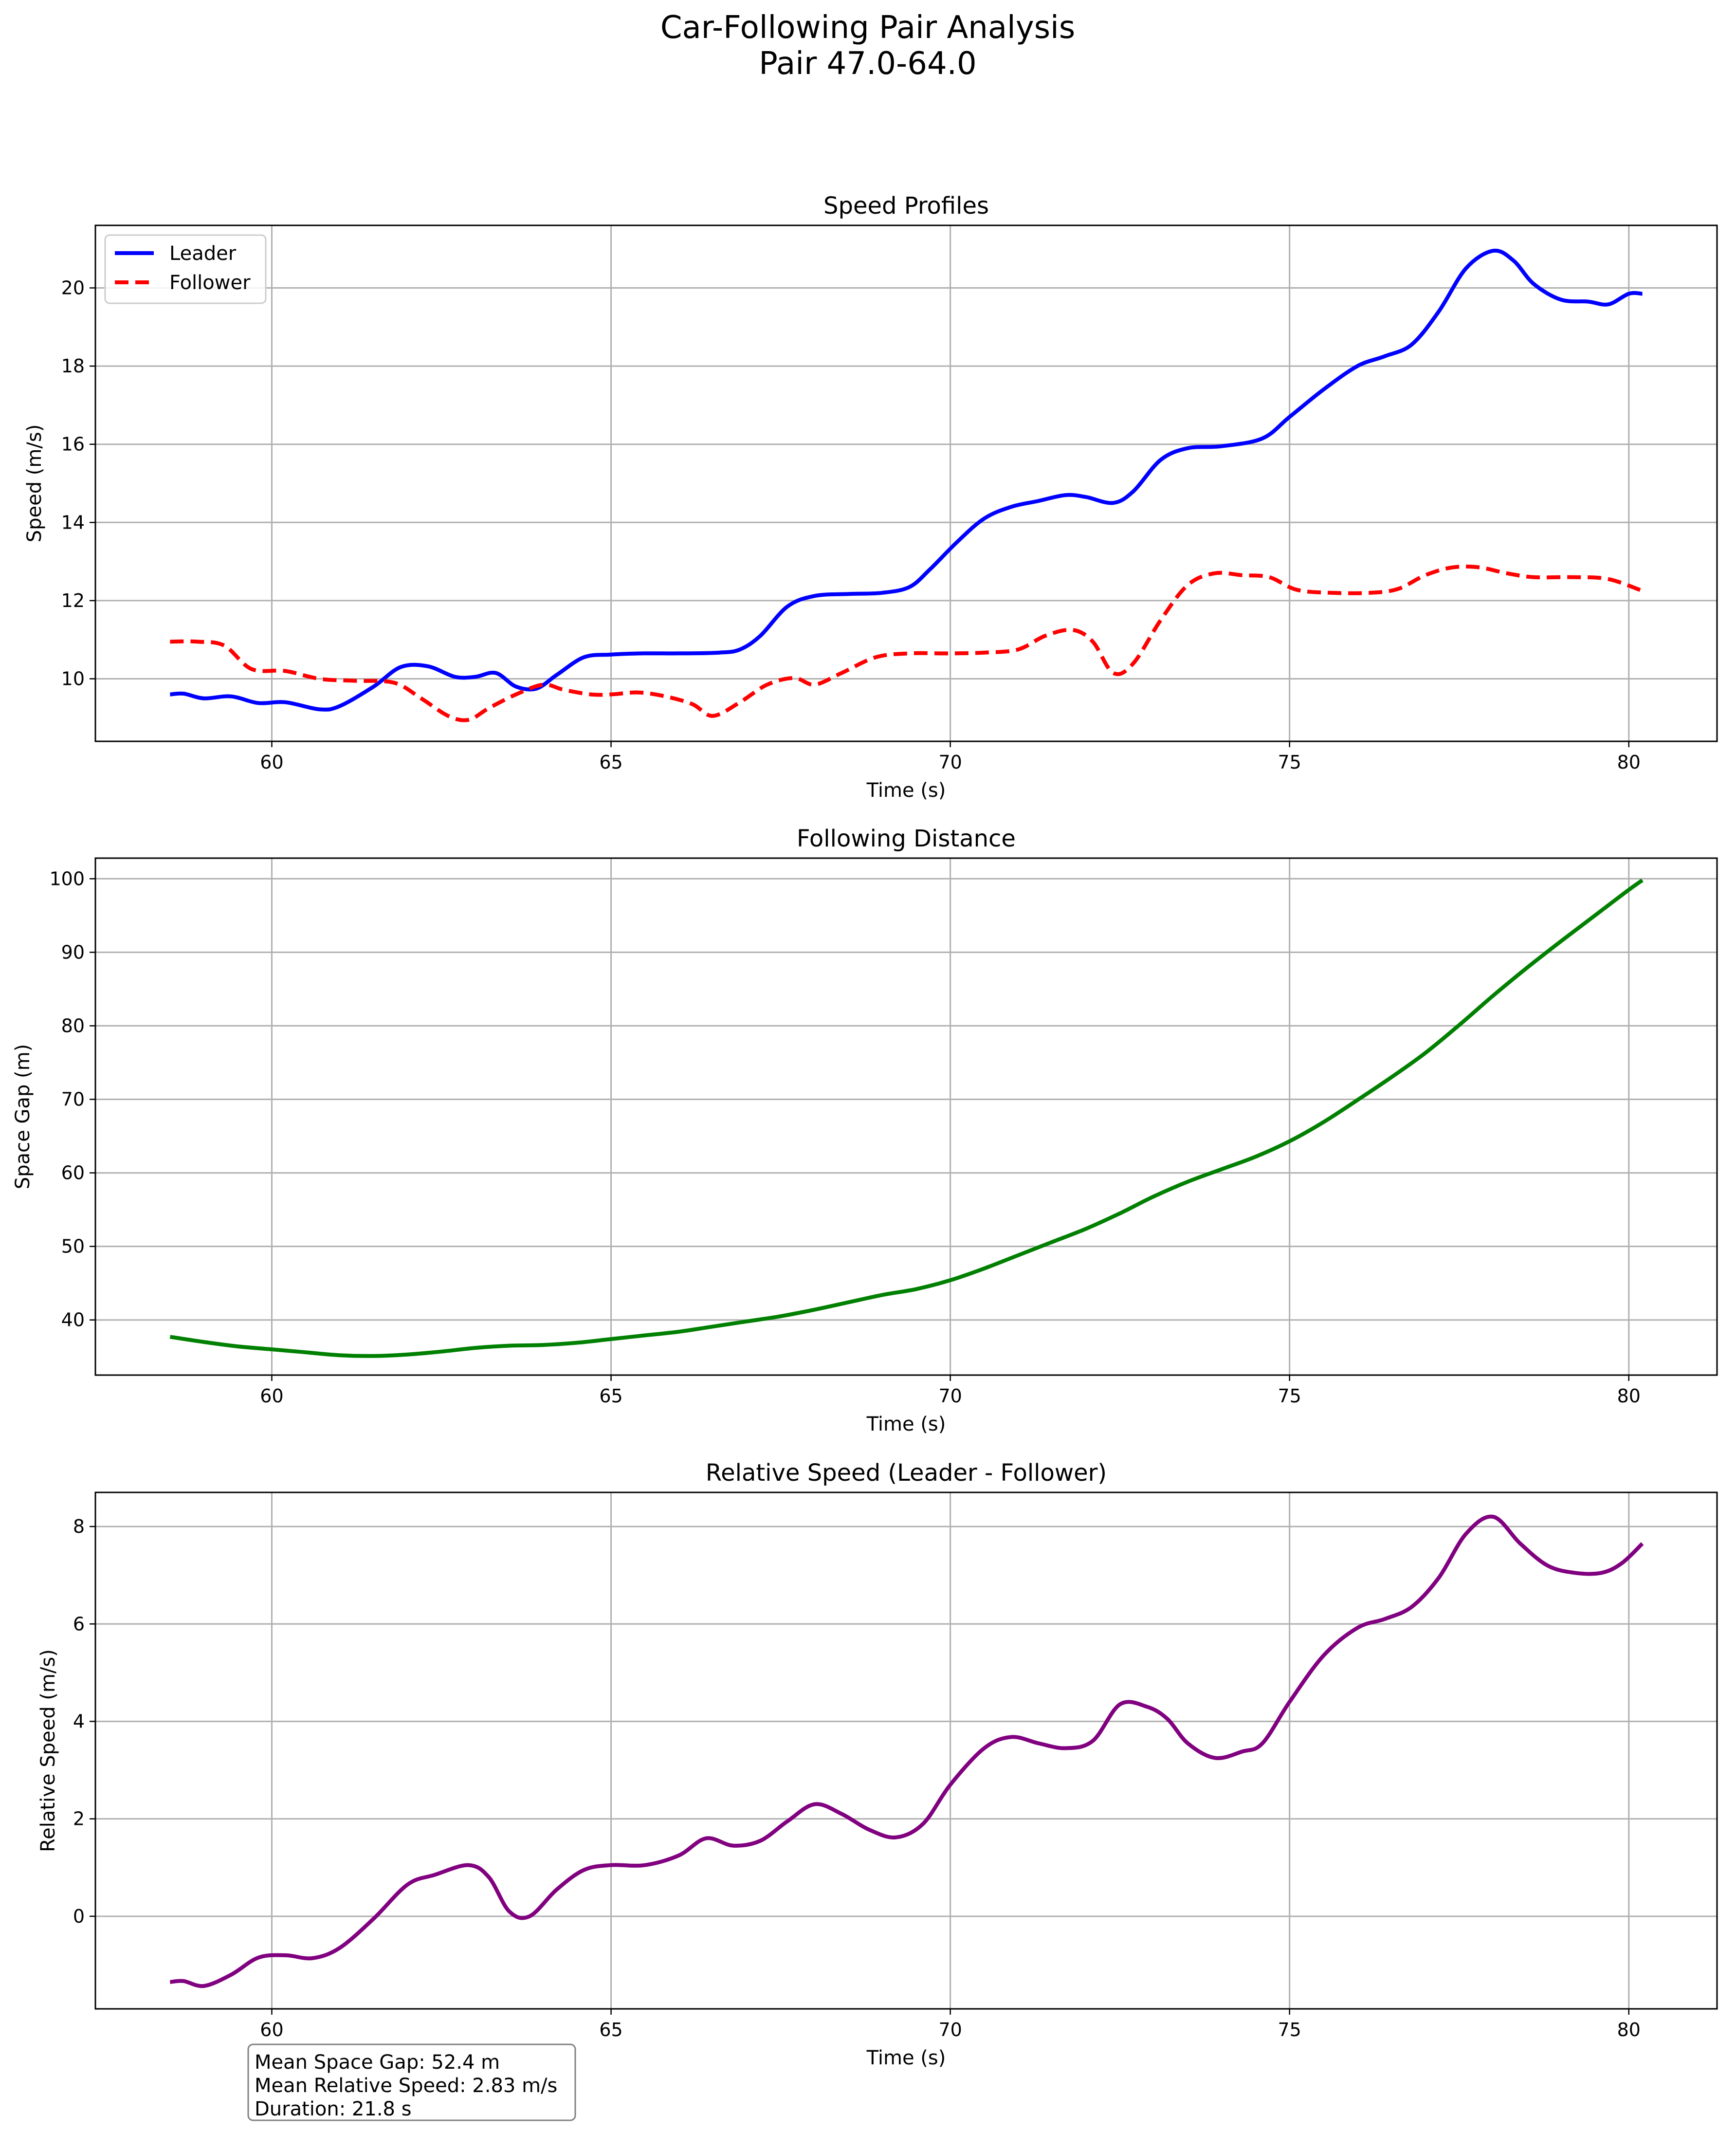 The image size is (1736, 2132). I want to click on y-tick-label: 100, so click(67, 878).